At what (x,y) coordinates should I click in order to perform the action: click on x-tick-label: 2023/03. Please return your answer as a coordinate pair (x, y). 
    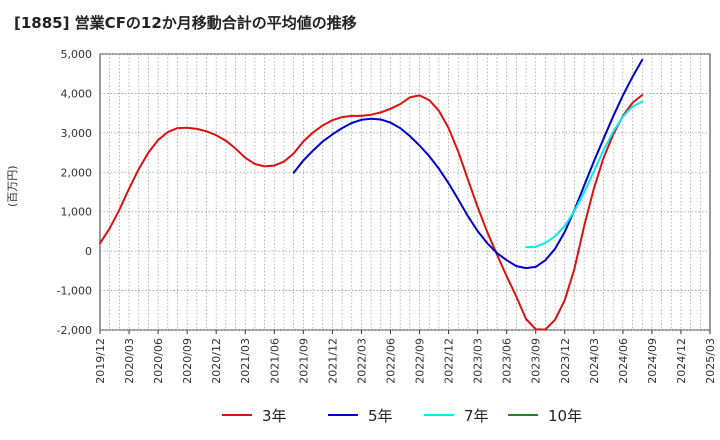
    Looking at the image, I should click on (478, 361).